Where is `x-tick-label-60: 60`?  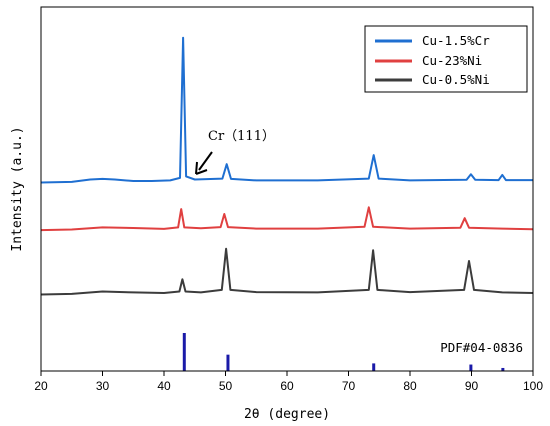 x-tick-label-60: 60 is located at coordinates (287, 386).